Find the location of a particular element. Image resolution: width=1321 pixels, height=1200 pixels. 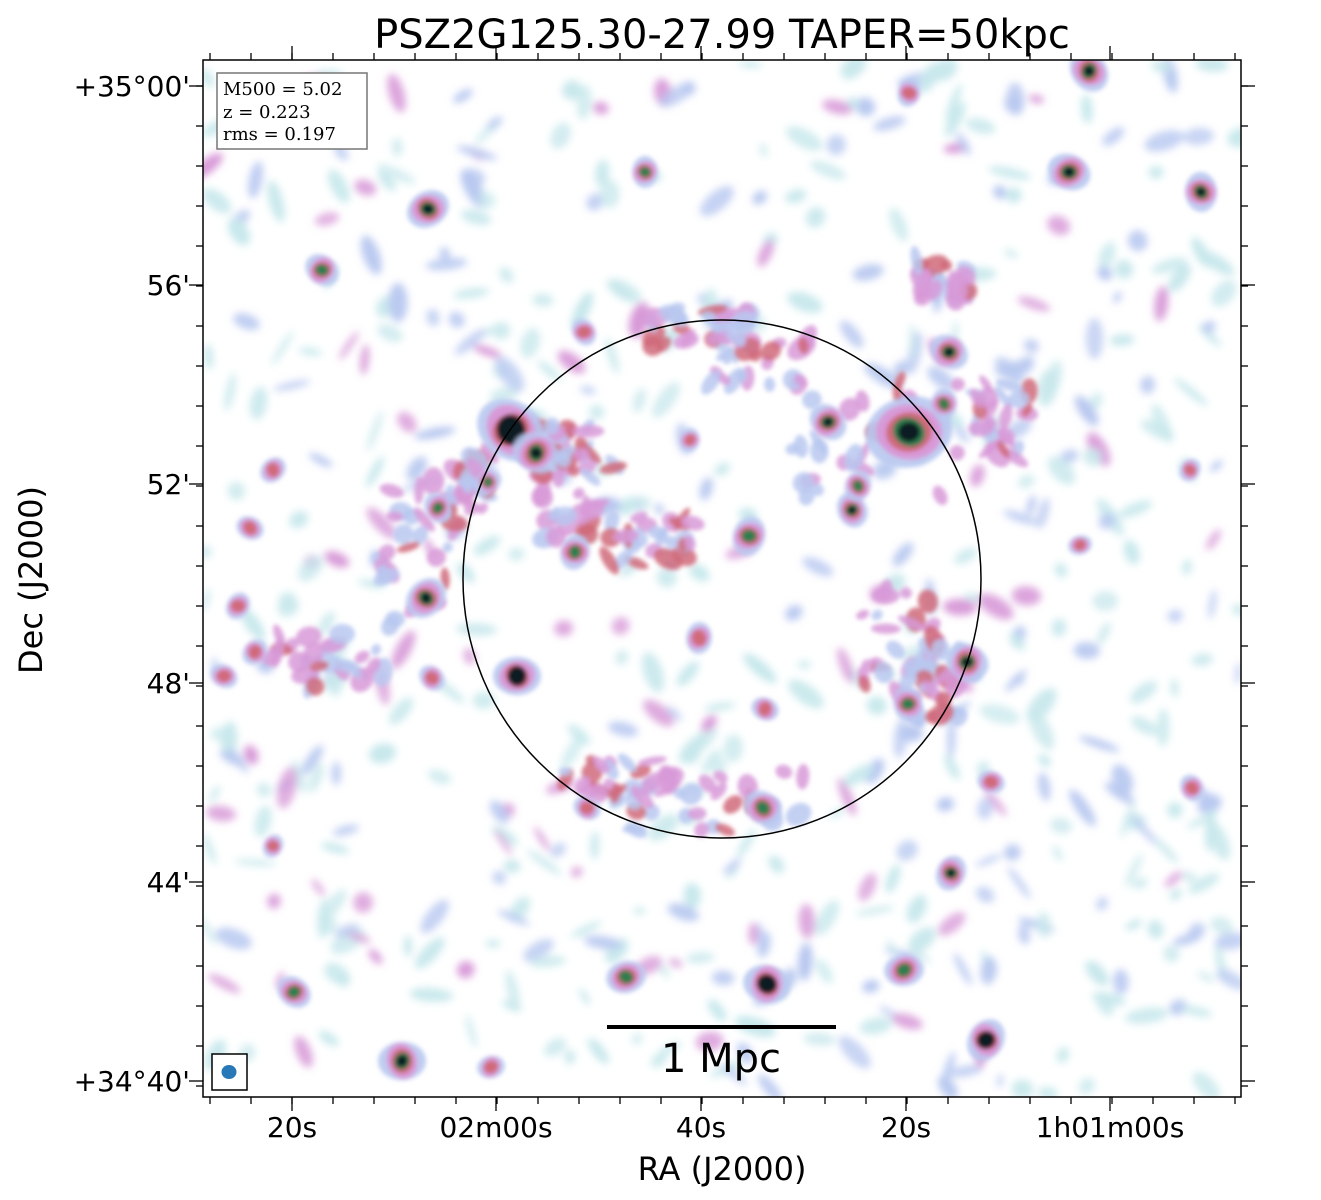

info-rms: rms = 0.197 is located at coordinates (279, 134).